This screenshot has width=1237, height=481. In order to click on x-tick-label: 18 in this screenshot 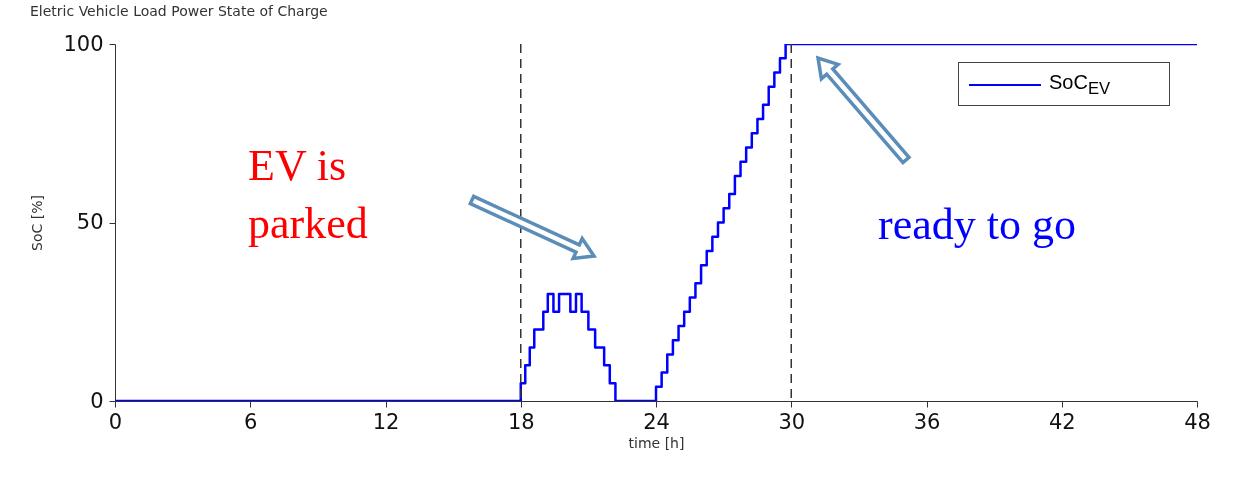, I will do `click(521, 421)`.